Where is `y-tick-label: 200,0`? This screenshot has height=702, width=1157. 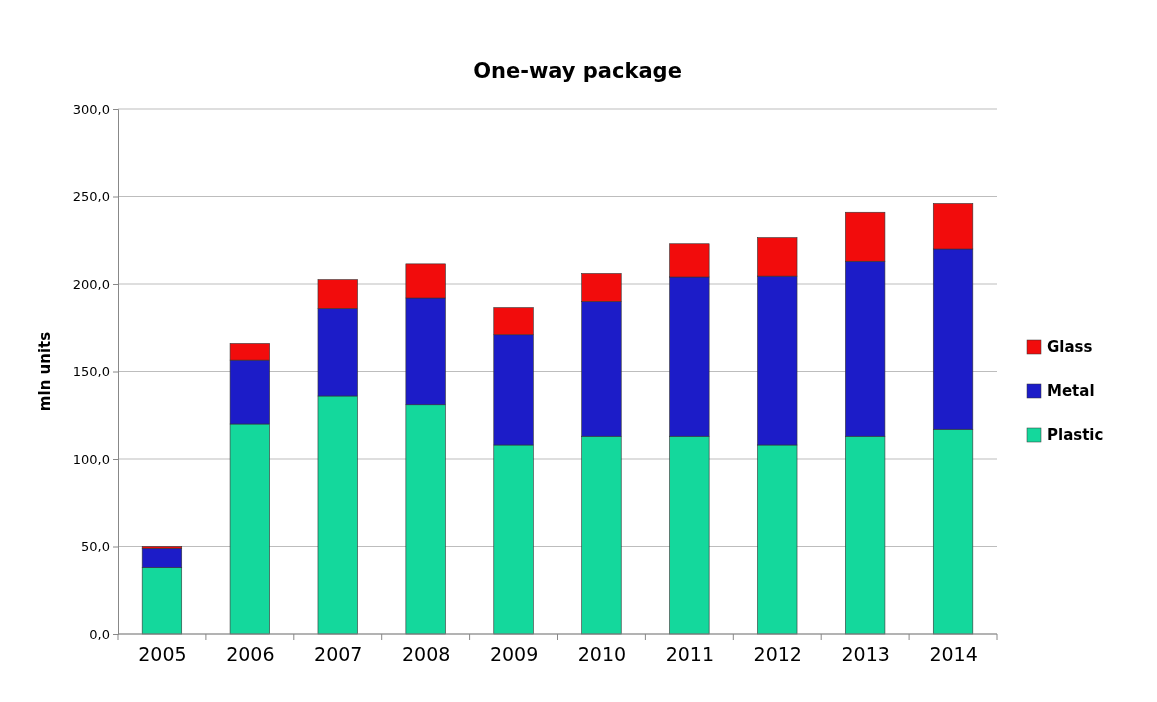 y-tick-label: 200,0 is located at coordinates (91, 284).